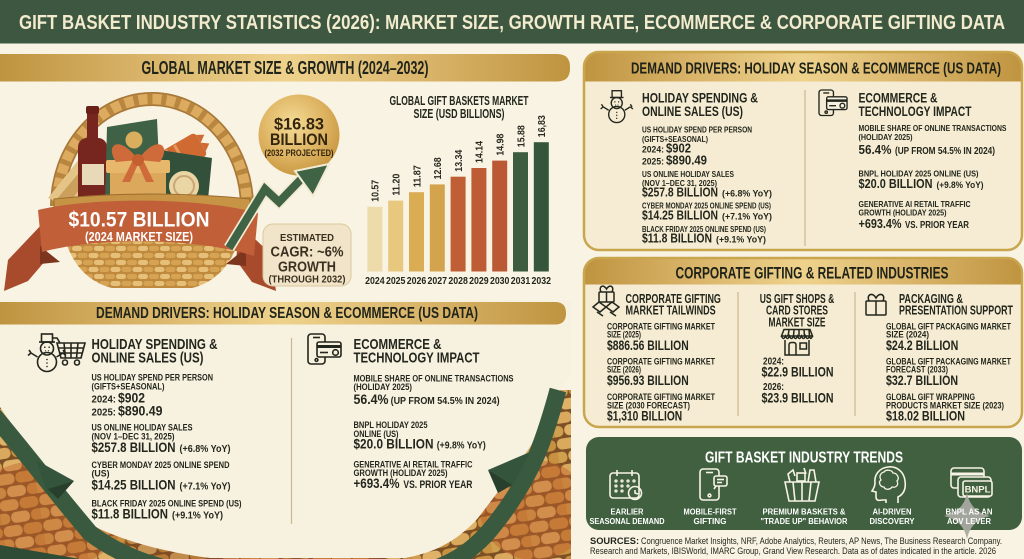 The width and height of the screenshot is (1024, 559). What do you see at coordinates (653, 162) in the screenshot?
I see `svg-text: 2025:` at bounding box center [653, 162].